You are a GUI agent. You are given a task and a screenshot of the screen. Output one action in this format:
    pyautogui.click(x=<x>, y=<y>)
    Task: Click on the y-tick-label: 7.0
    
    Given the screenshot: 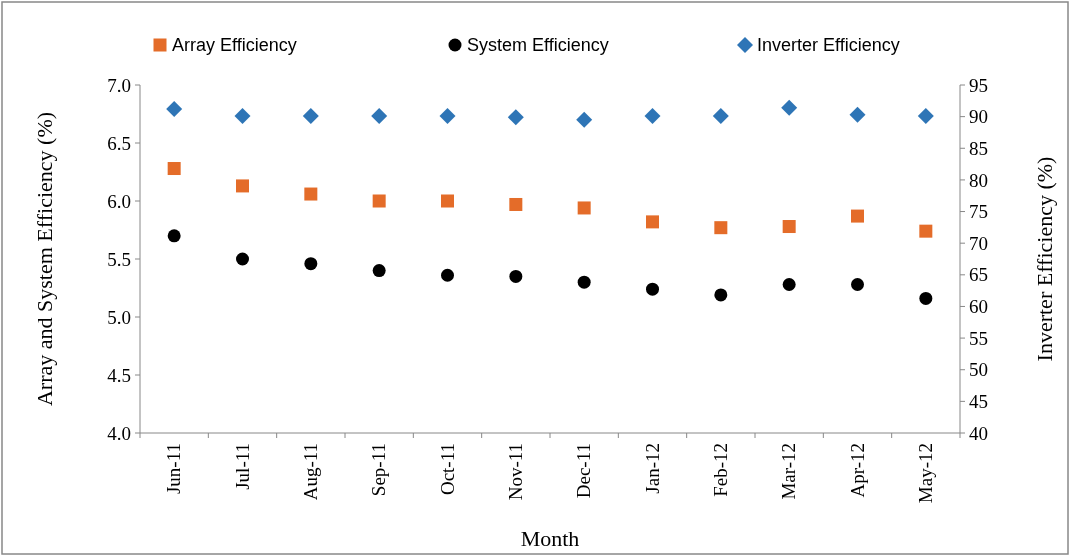 What is the action you would take?
    pyautogui.click(x=119, y=85)
    